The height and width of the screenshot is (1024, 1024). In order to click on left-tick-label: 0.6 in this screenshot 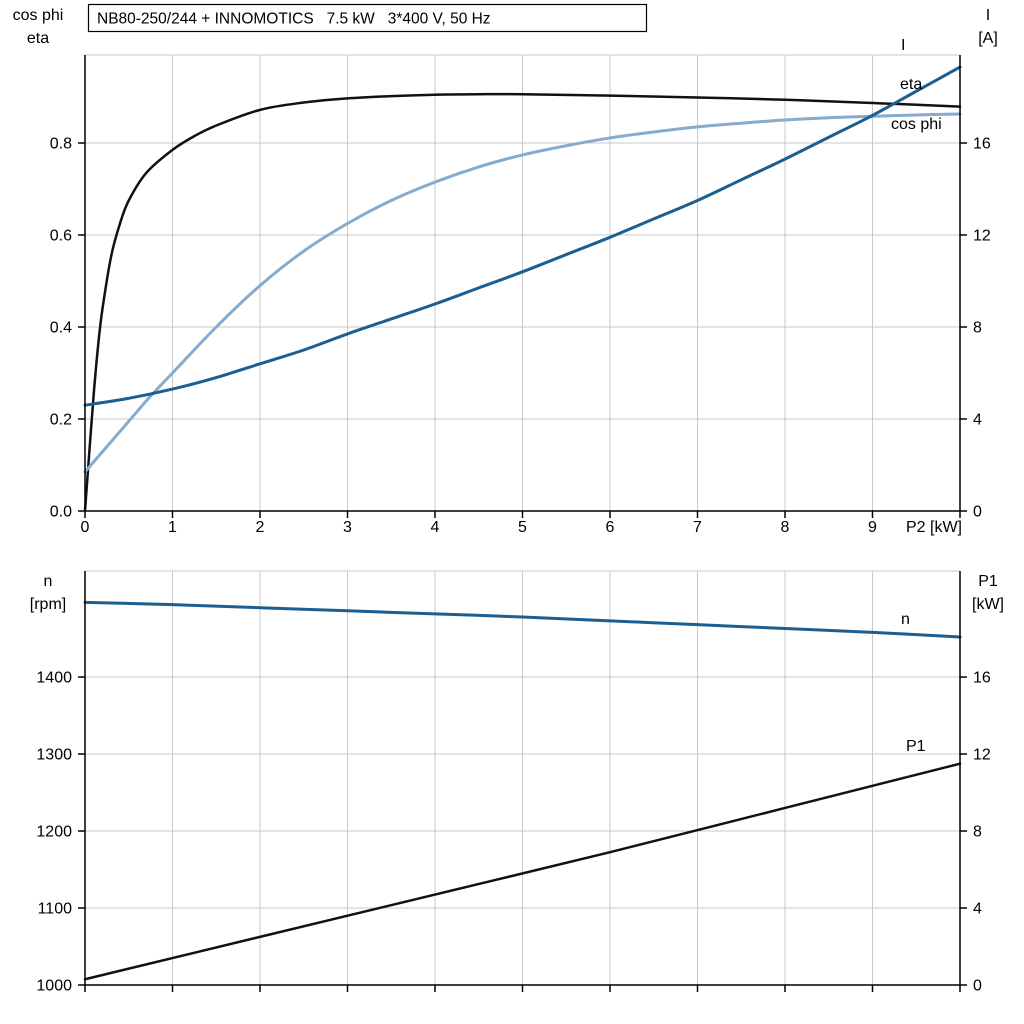, I will do `click(61, 235)`.